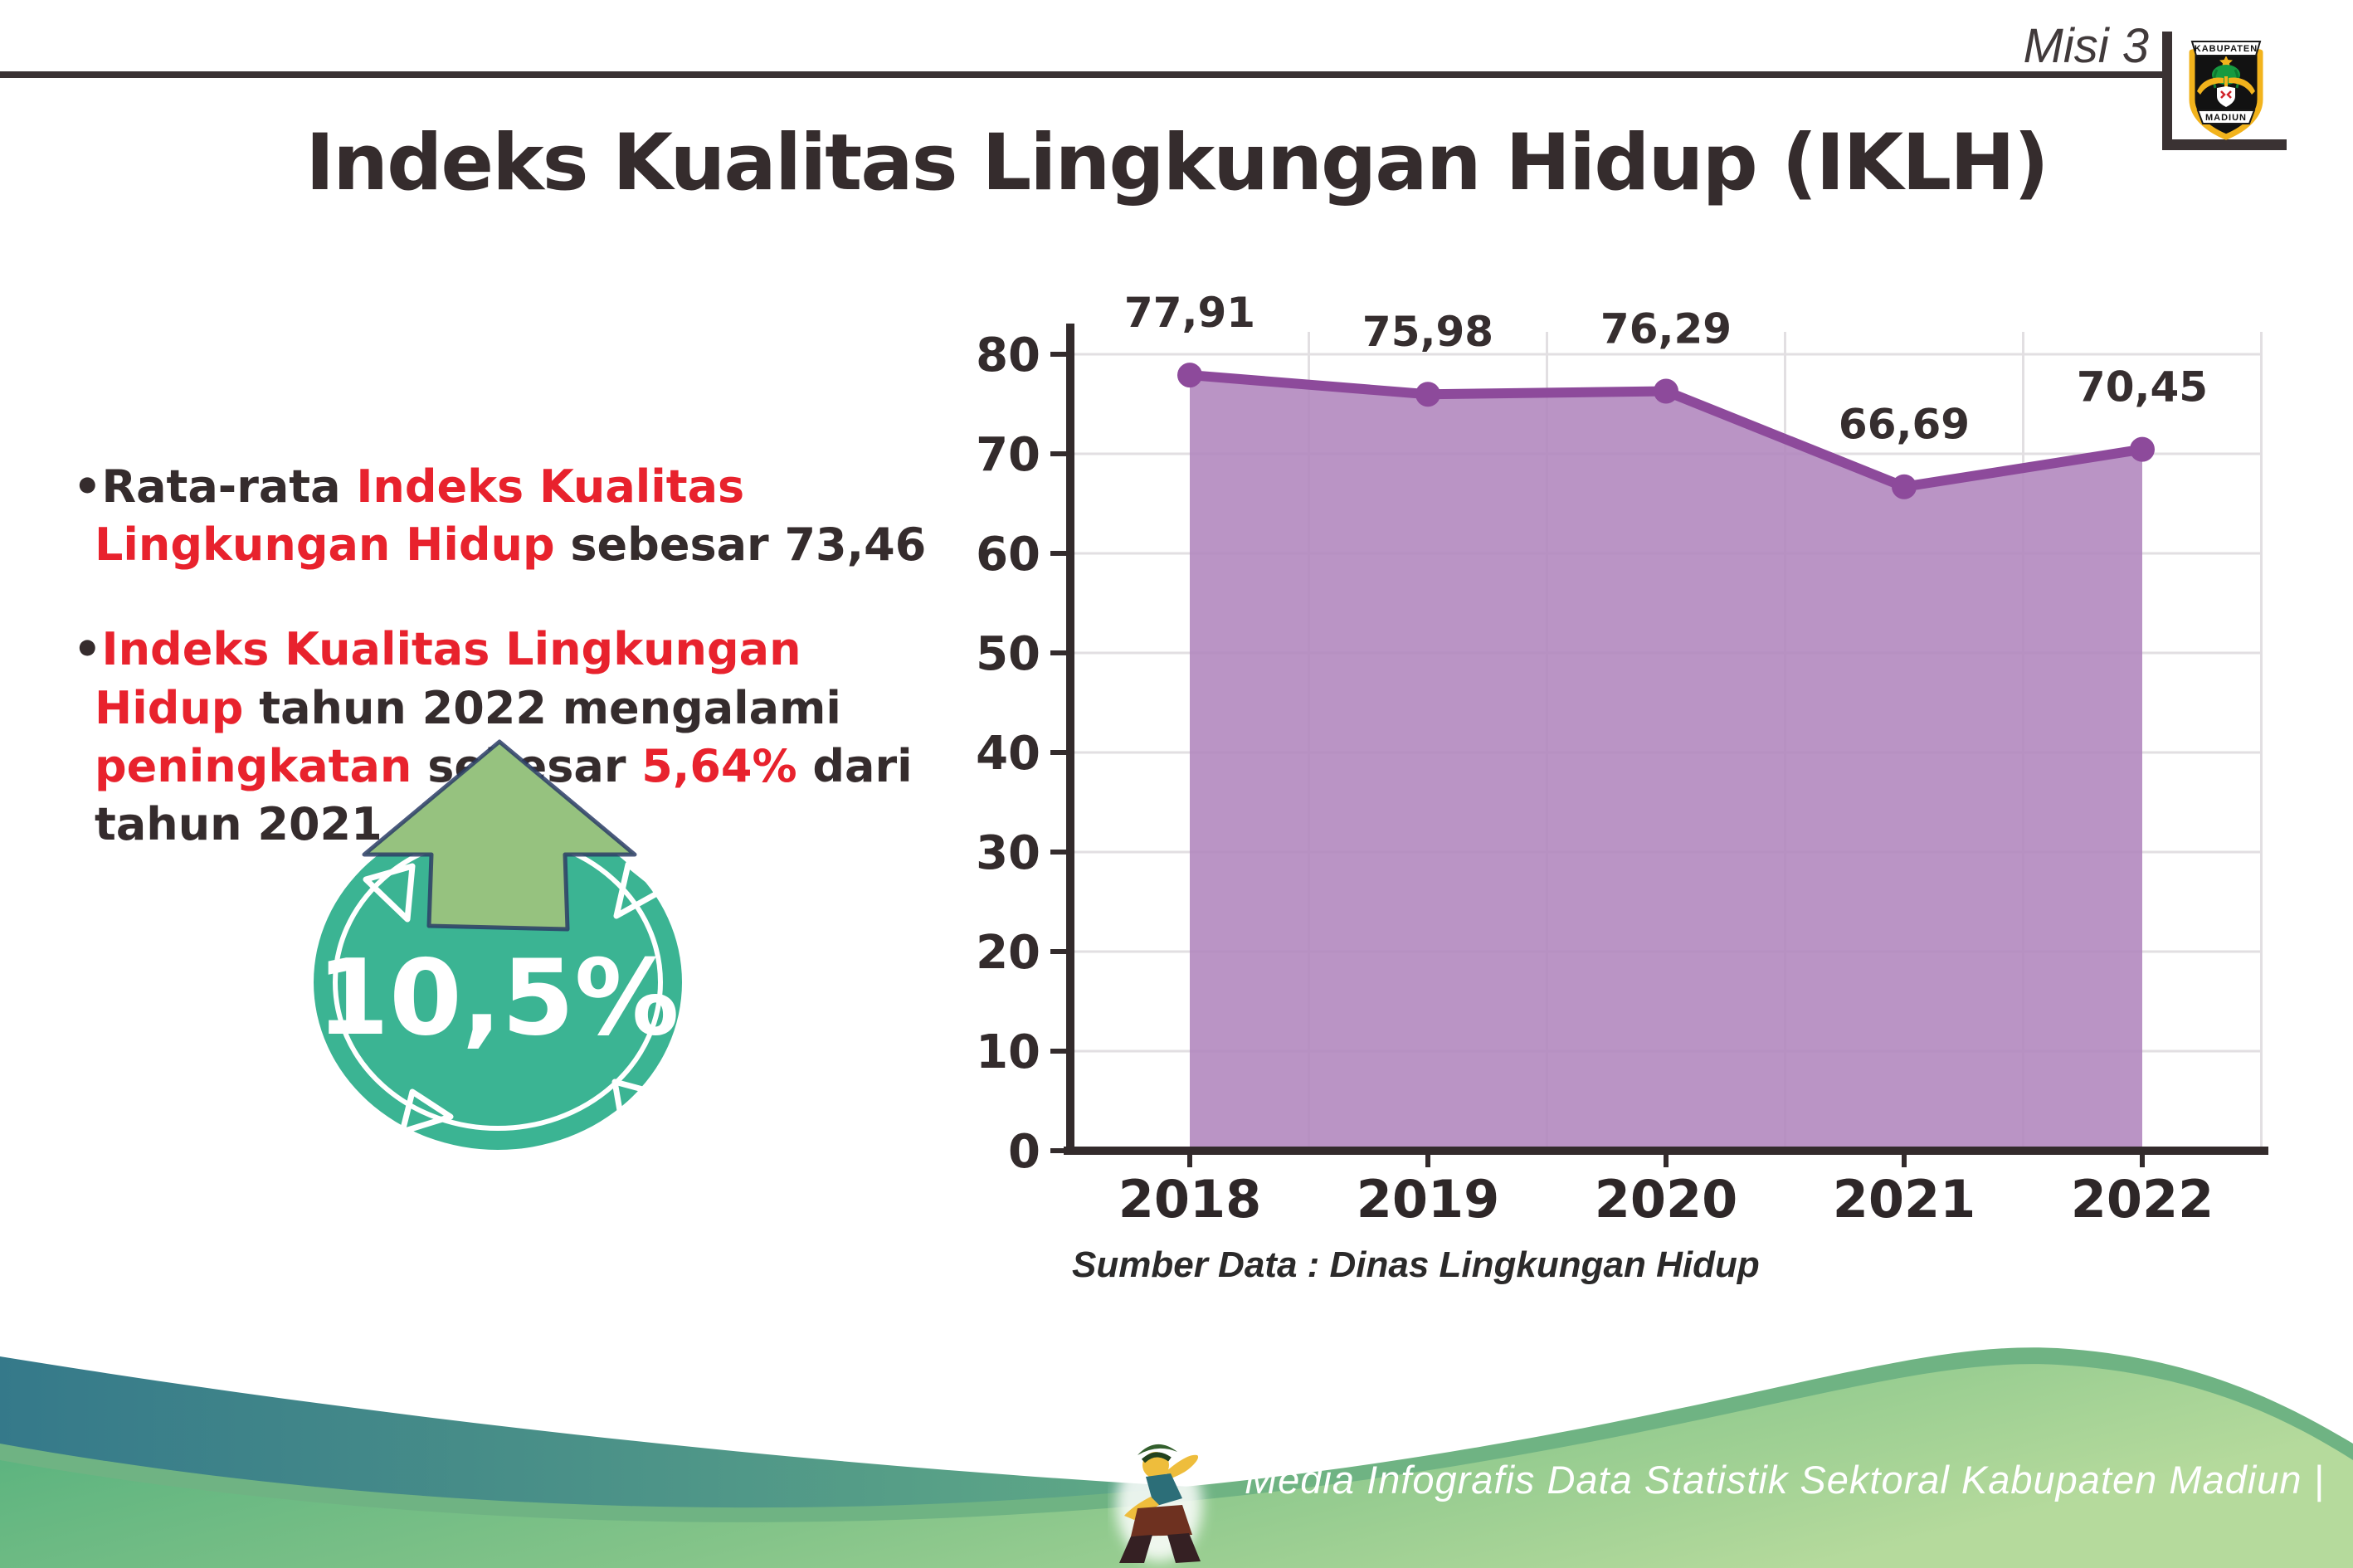 Image resolution: width=2353 pixels, height=1568 pixels. What do you see at coordinates (1159, 1503) in the screenshot?
I see `dancer-mascot-icon` at bounding box center [1159, 1503].